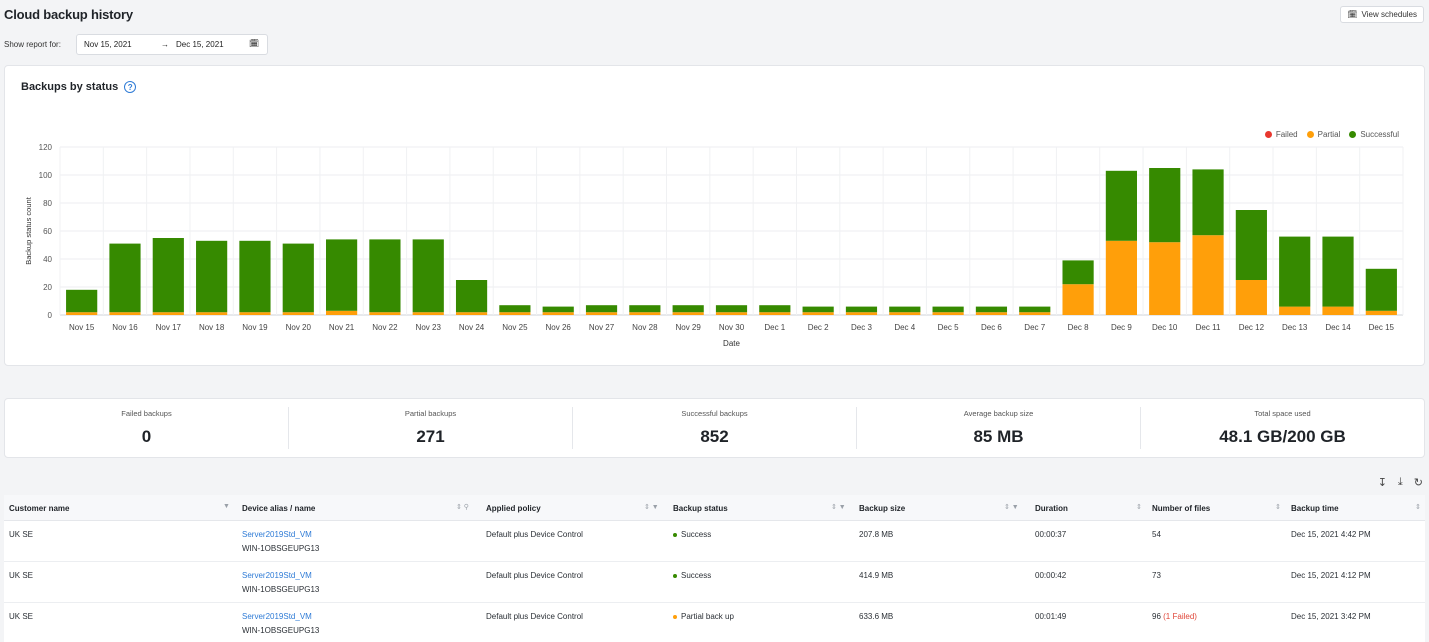 Image resolution: width=1429 pixels, height=642 pixels. Describe the element at coordinates (513, 508) in the screenshot. I see `col-policy: Applied policy` at that location.